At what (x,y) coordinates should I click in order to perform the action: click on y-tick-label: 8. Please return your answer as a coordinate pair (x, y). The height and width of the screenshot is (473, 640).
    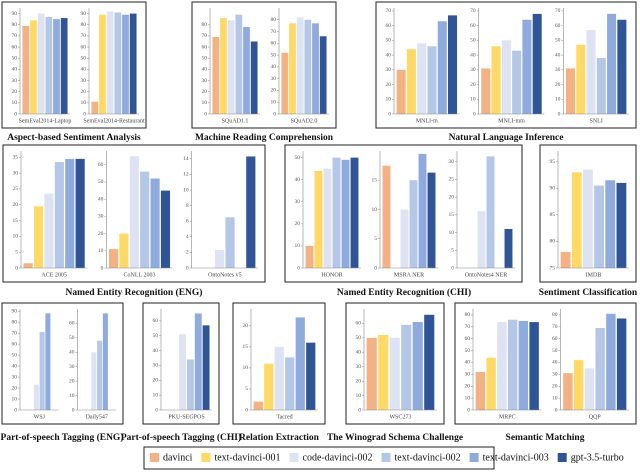
    Looking at the image, I should click on (187, 206).